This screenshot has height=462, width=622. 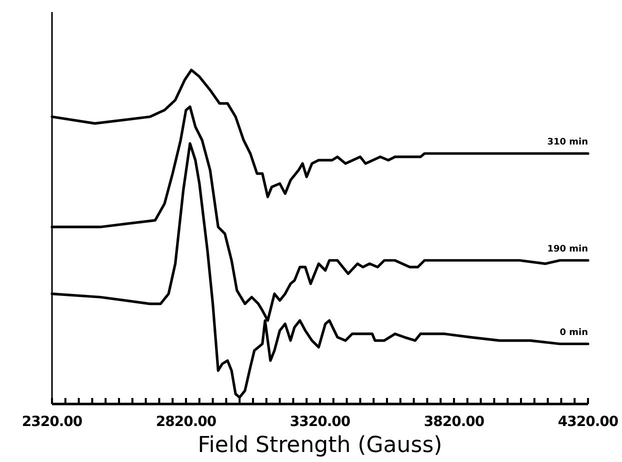 What do you see at coordinates (588, 422) in the screenshot?
I see `x-tick-label: 4320.00` at bounding box center [588, 422].